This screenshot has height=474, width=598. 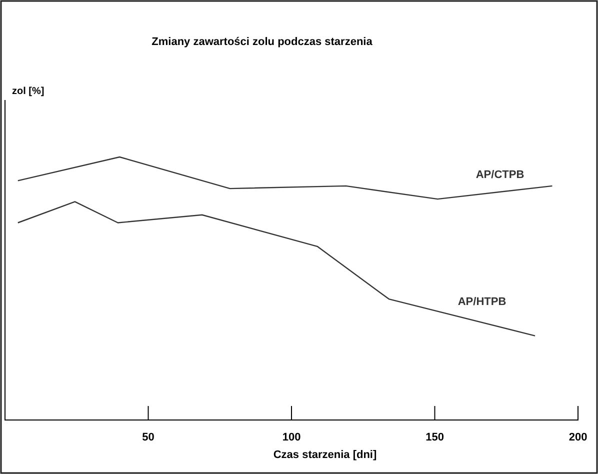 What do you see at coordinates (435, 438) in the screenshot?
I see `x-tick-label: 150` at bounding box center [435, 438].